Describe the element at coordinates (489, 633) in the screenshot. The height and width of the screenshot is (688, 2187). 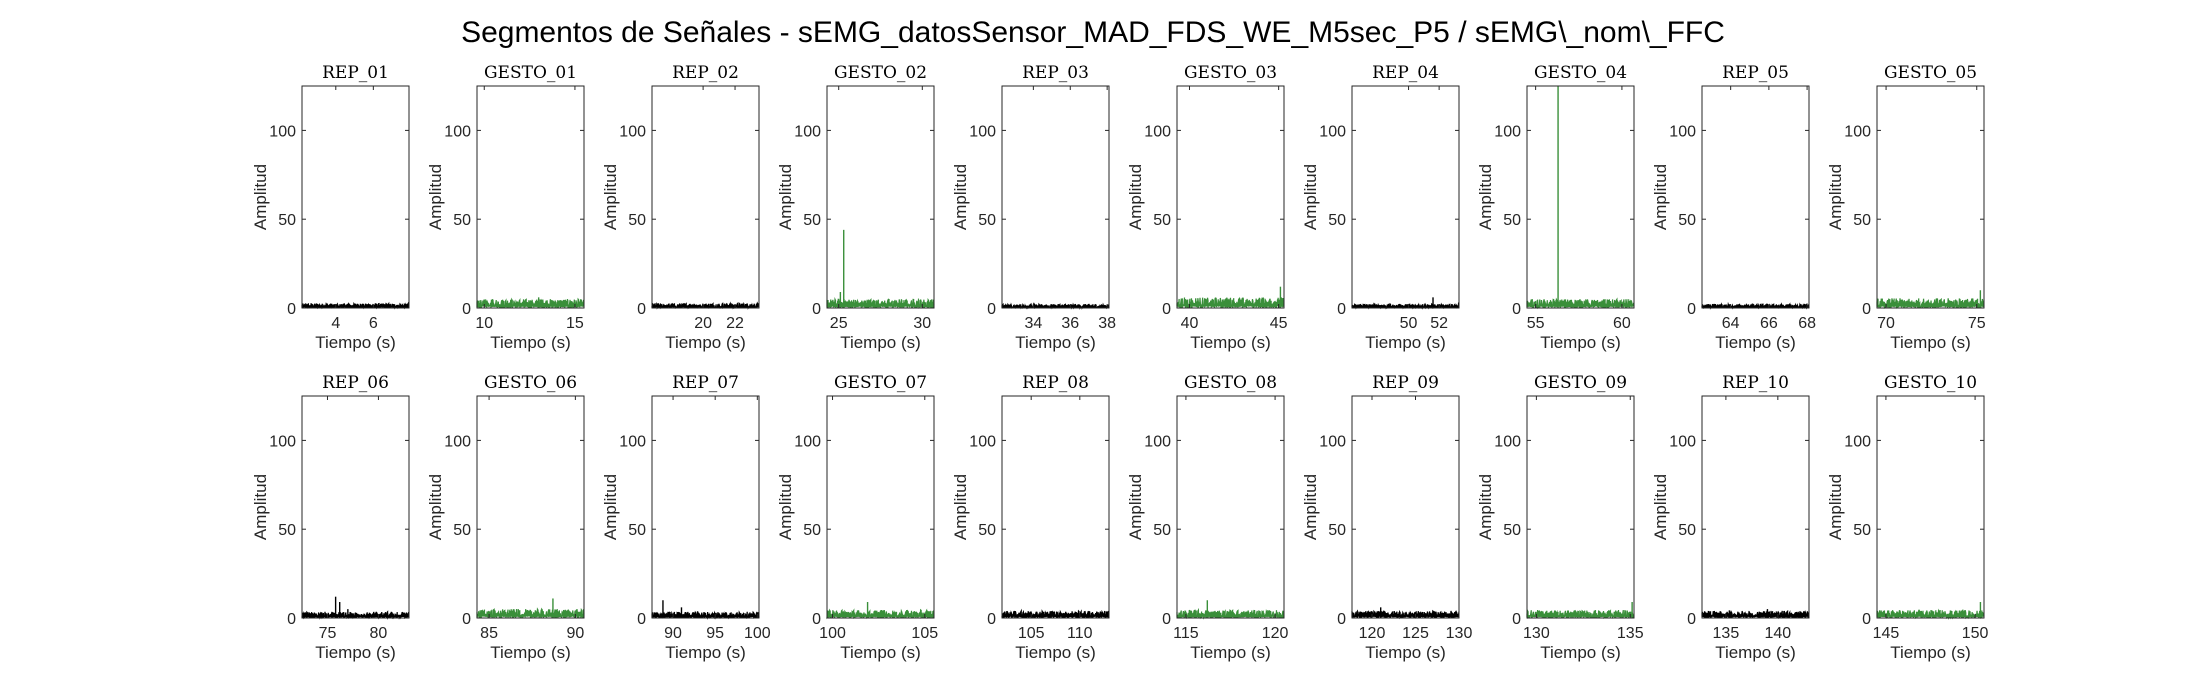
I see `x-tick-label: 85` at that location.